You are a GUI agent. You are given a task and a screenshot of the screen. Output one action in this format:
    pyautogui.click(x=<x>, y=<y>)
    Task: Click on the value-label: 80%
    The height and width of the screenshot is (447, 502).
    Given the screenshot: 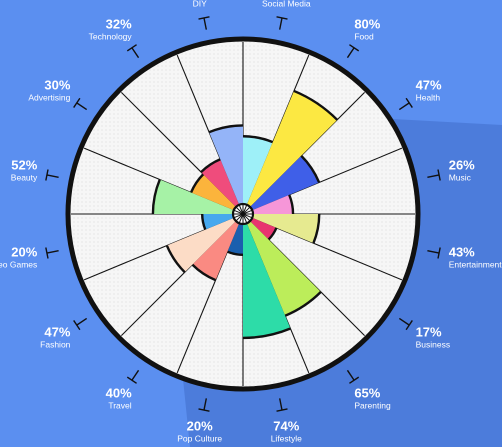 What is the action you would take?
    pyautogui.click(x=367, y=23)
    